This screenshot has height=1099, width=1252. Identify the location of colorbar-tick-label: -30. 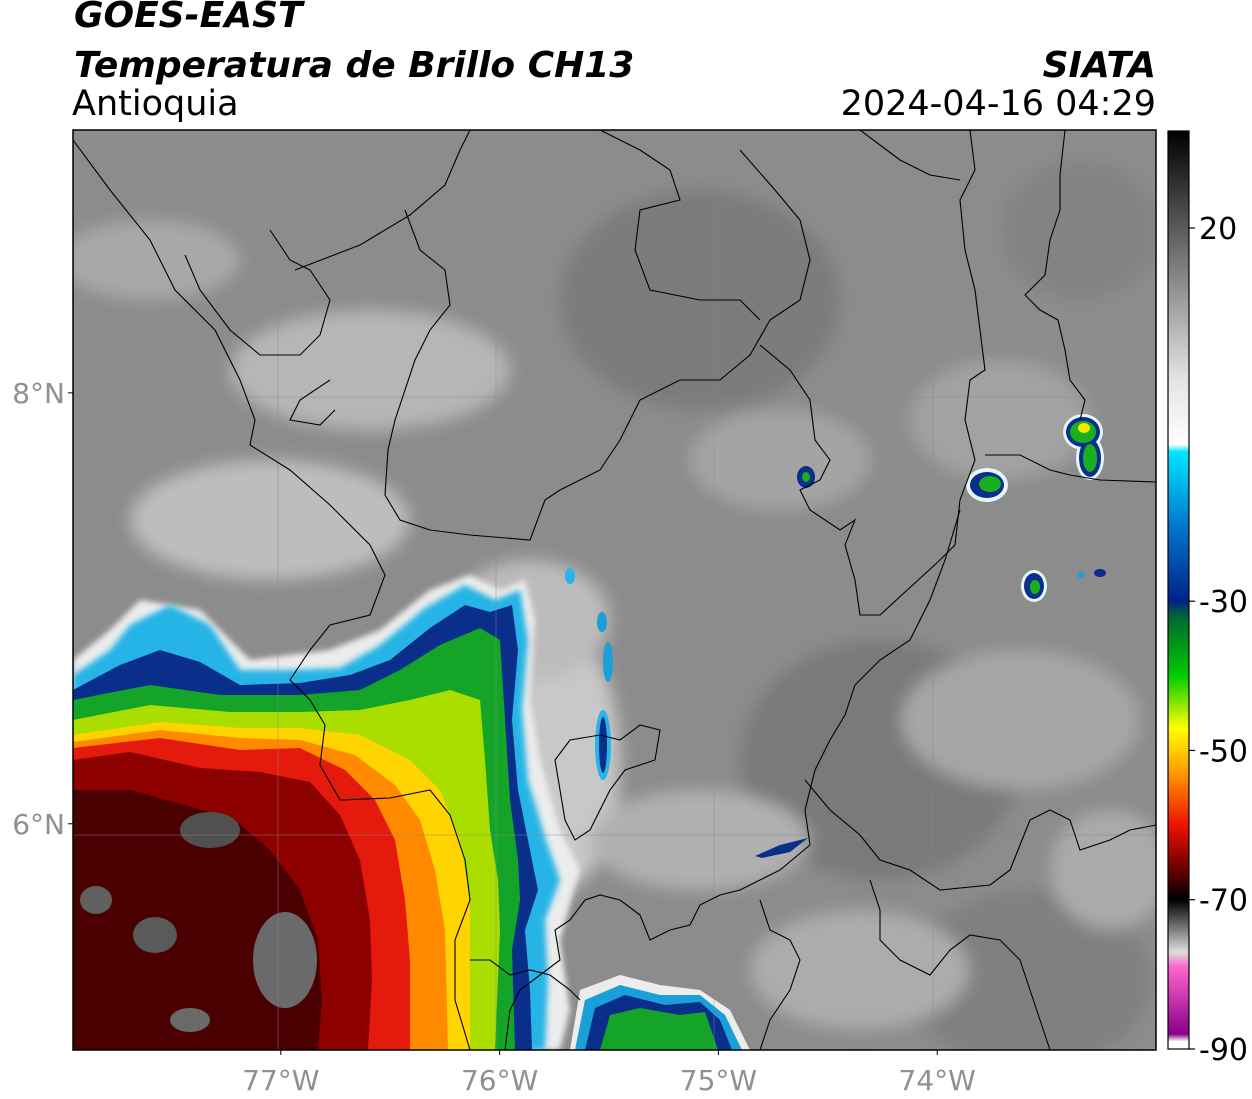
(1223, 602).